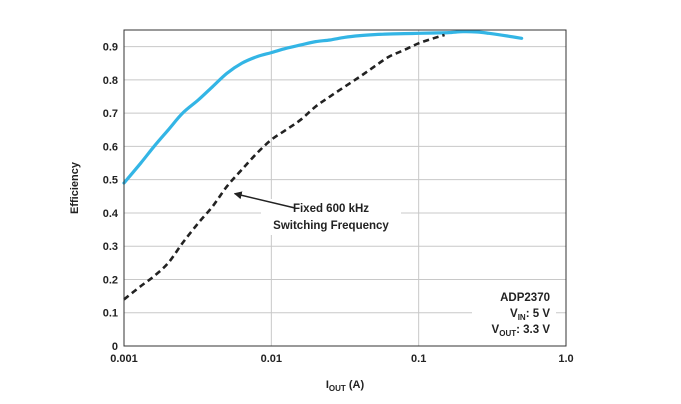 Image resolution: width=681 pixels, height=404 pixels. What do you see at coordinates (271, 359) in the screenshot?
I see `x-tick-label: 0.01` at bounding box center [271, 359].